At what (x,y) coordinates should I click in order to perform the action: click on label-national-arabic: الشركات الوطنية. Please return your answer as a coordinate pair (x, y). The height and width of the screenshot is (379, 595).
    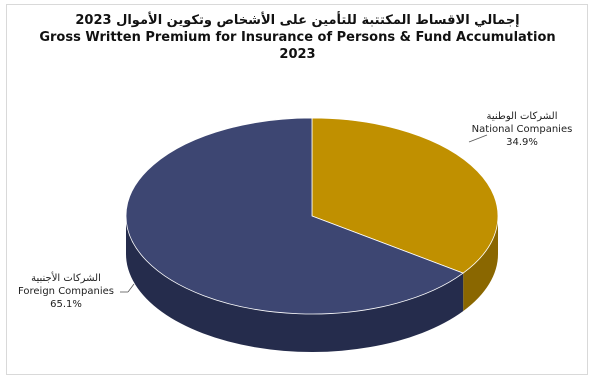
    Looking at the image, I should click on (522, 116).